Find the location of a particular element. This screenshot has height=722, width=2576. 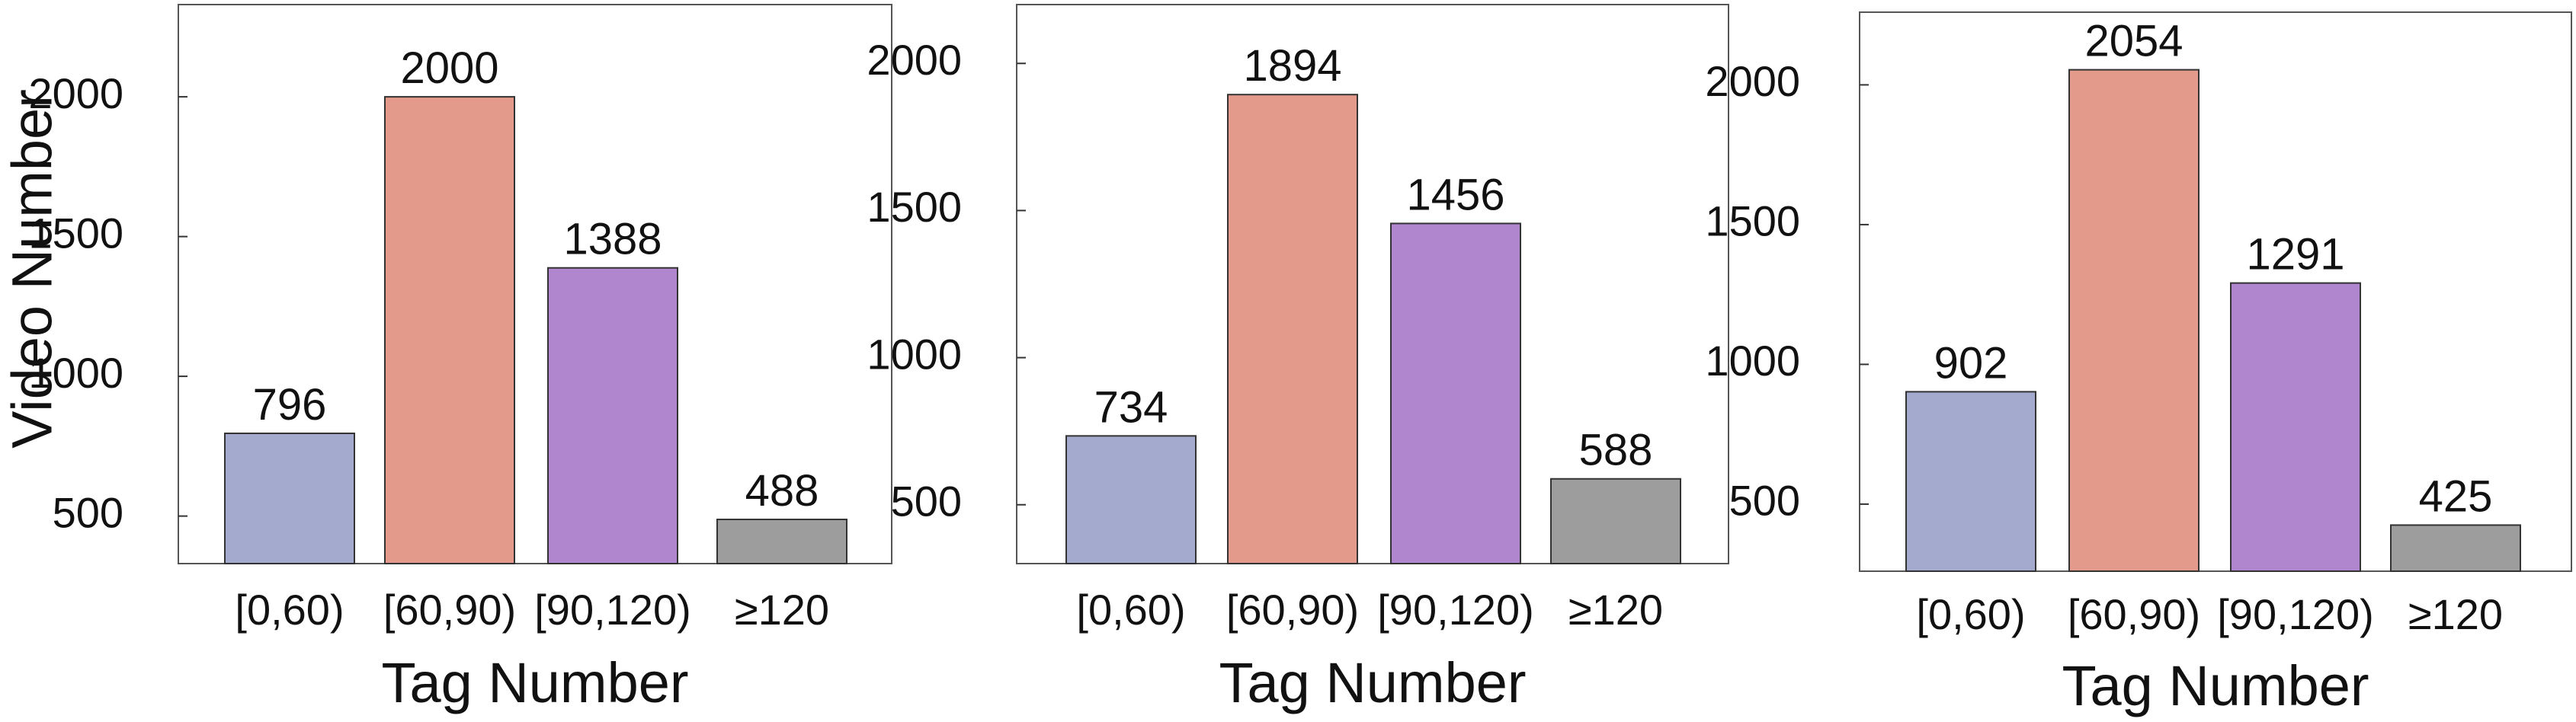

bar-value-label: 734 is located at coordinates (1131, 407).